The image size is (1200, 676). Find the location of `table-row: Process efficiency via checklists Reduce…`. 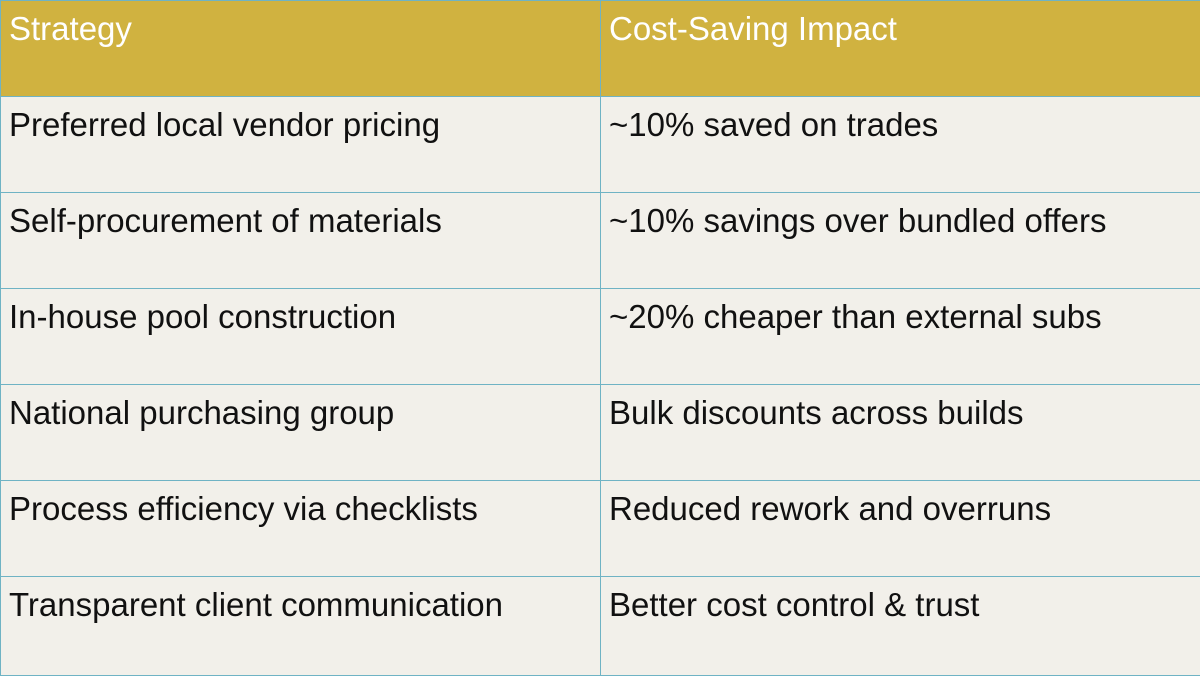

table-row: Process efficiency via checklists Reduce… is located at coordinates (600, 529).